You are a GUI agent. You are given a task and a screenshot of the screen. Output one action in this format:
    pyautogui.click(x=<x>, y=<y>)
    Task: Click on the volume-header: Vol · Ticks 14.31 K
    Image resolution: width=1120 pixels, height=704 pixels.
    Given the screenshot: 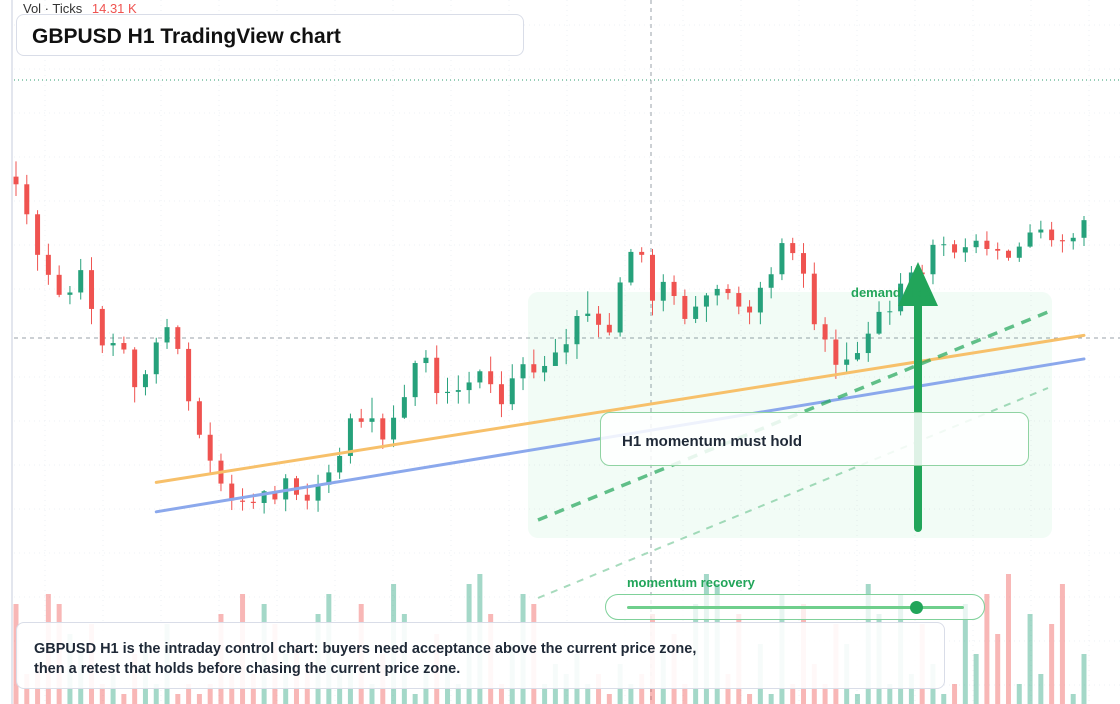 What is the action you would take?
    pyautogui.click(x=80, y=8)
    